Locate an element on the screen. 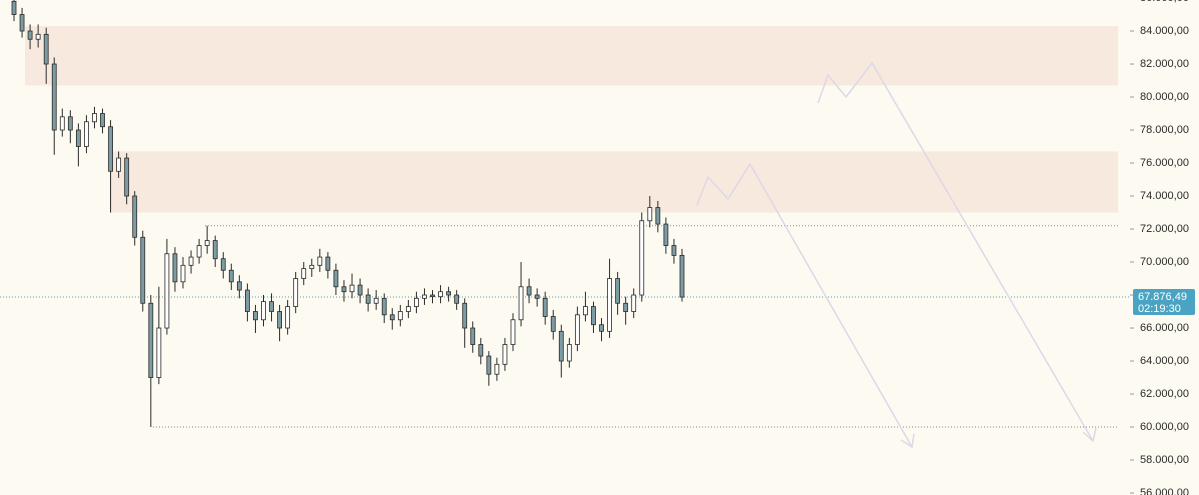  y-tick-label: 62.000,00 is located at coordinates (1164, 394).